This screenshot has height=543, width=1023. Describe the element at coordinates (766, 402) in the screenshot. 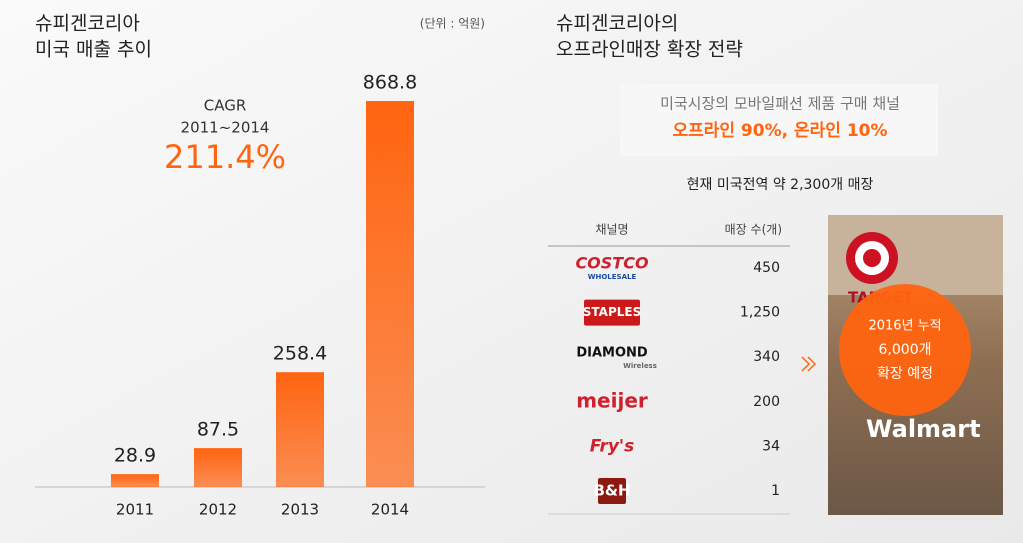

I see `store-count: 200` at that location.